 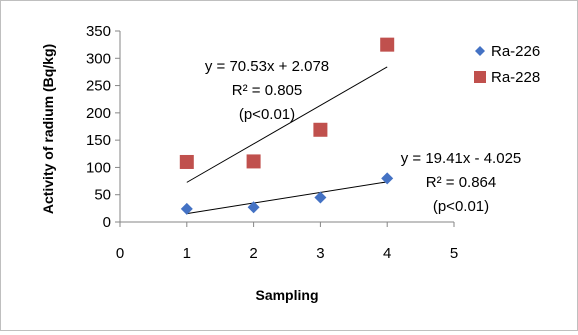 What do you see at coordinates (515, 51) in the screenshot?
I see `legend-label: Ra-226` at bounding box center [515, 51].